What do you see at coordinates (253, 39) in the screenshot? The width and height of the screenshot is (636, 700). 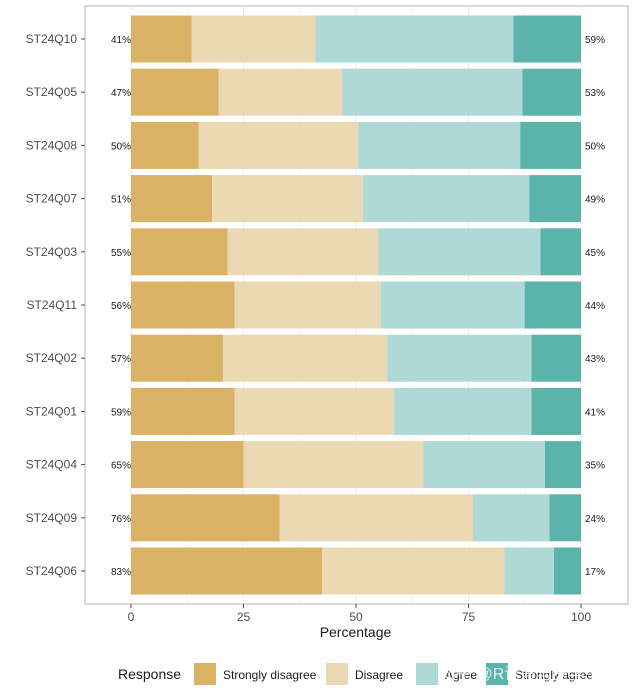 I see `bar-segment-st24q10-disagree` at bounding box center [253, 39].